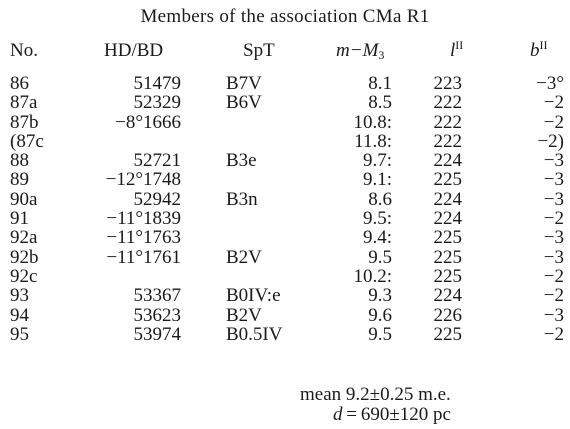 This screenshot has width=570, height=429. I want to click on cell-distance-modulus: 9.7:, so click(377, 161).